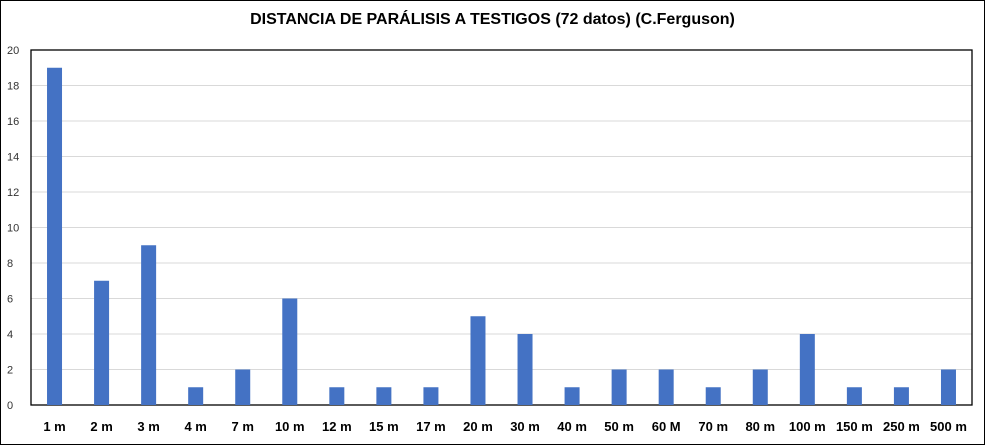 The width and height of the screenshot is (985, 445). What do you see at coordinates (760, 426) in the screenshot?
I see `x-tick-label: 80 m` at bounding box center [760, 426].